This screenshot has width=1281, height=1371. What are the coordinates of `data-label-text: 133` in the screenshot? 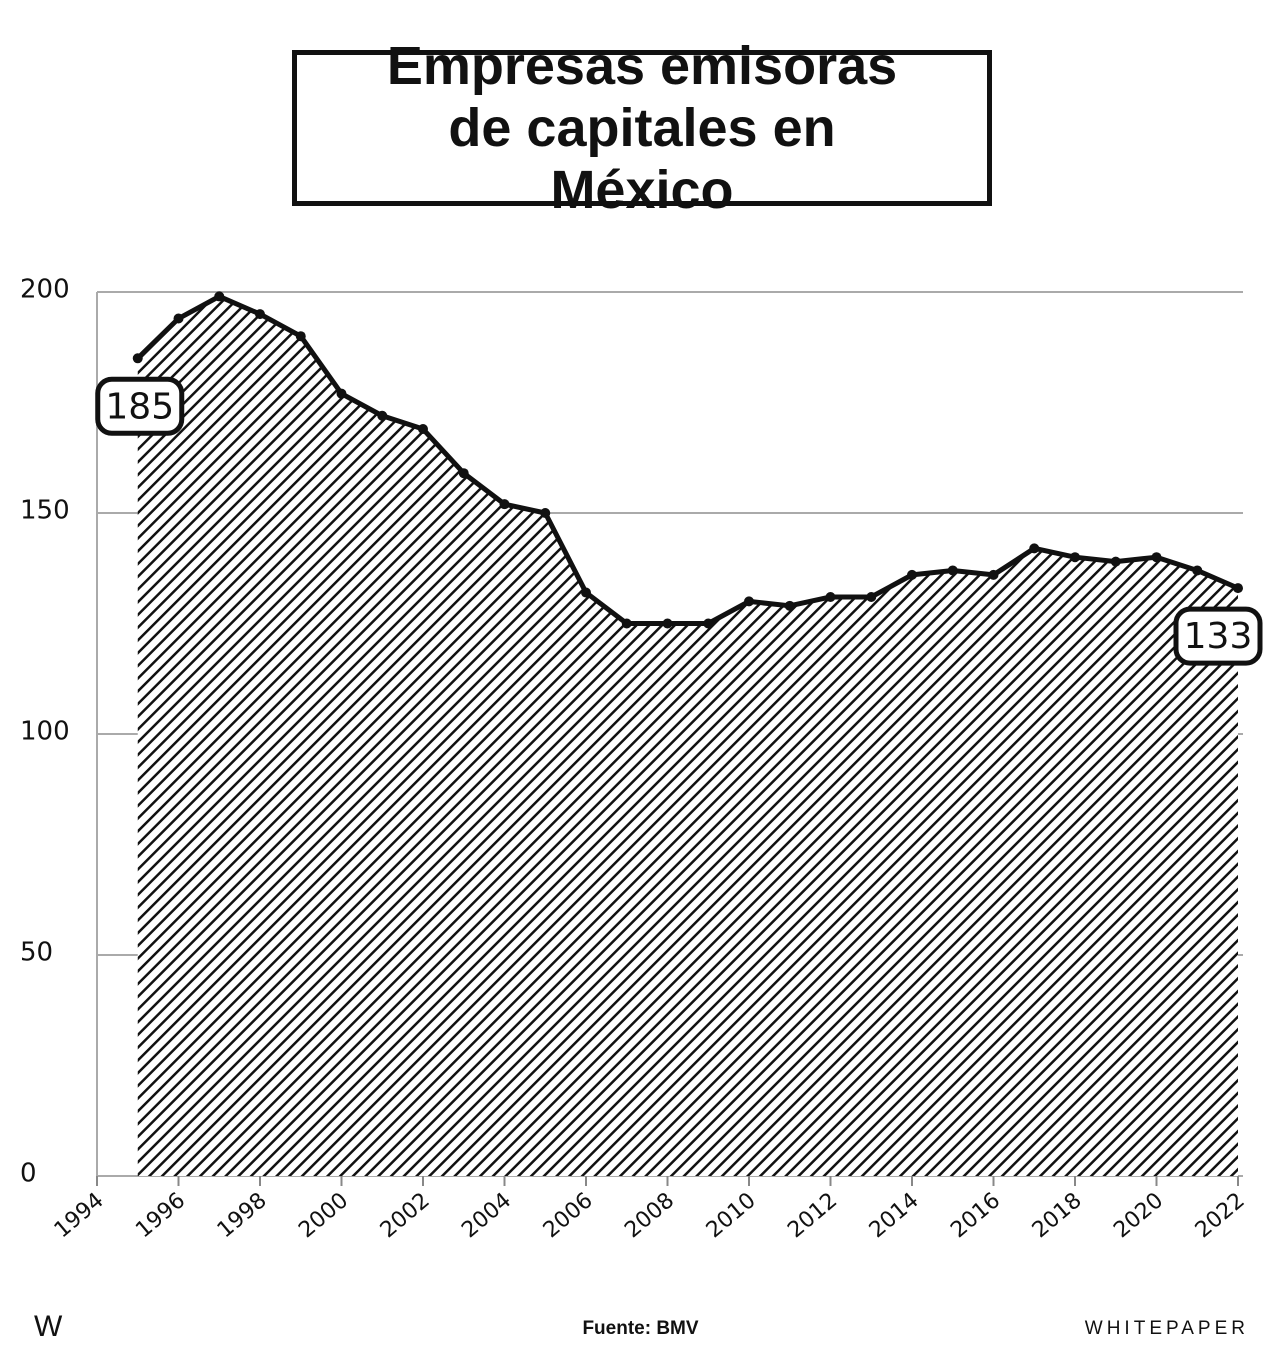 It's located at (1218, 636).